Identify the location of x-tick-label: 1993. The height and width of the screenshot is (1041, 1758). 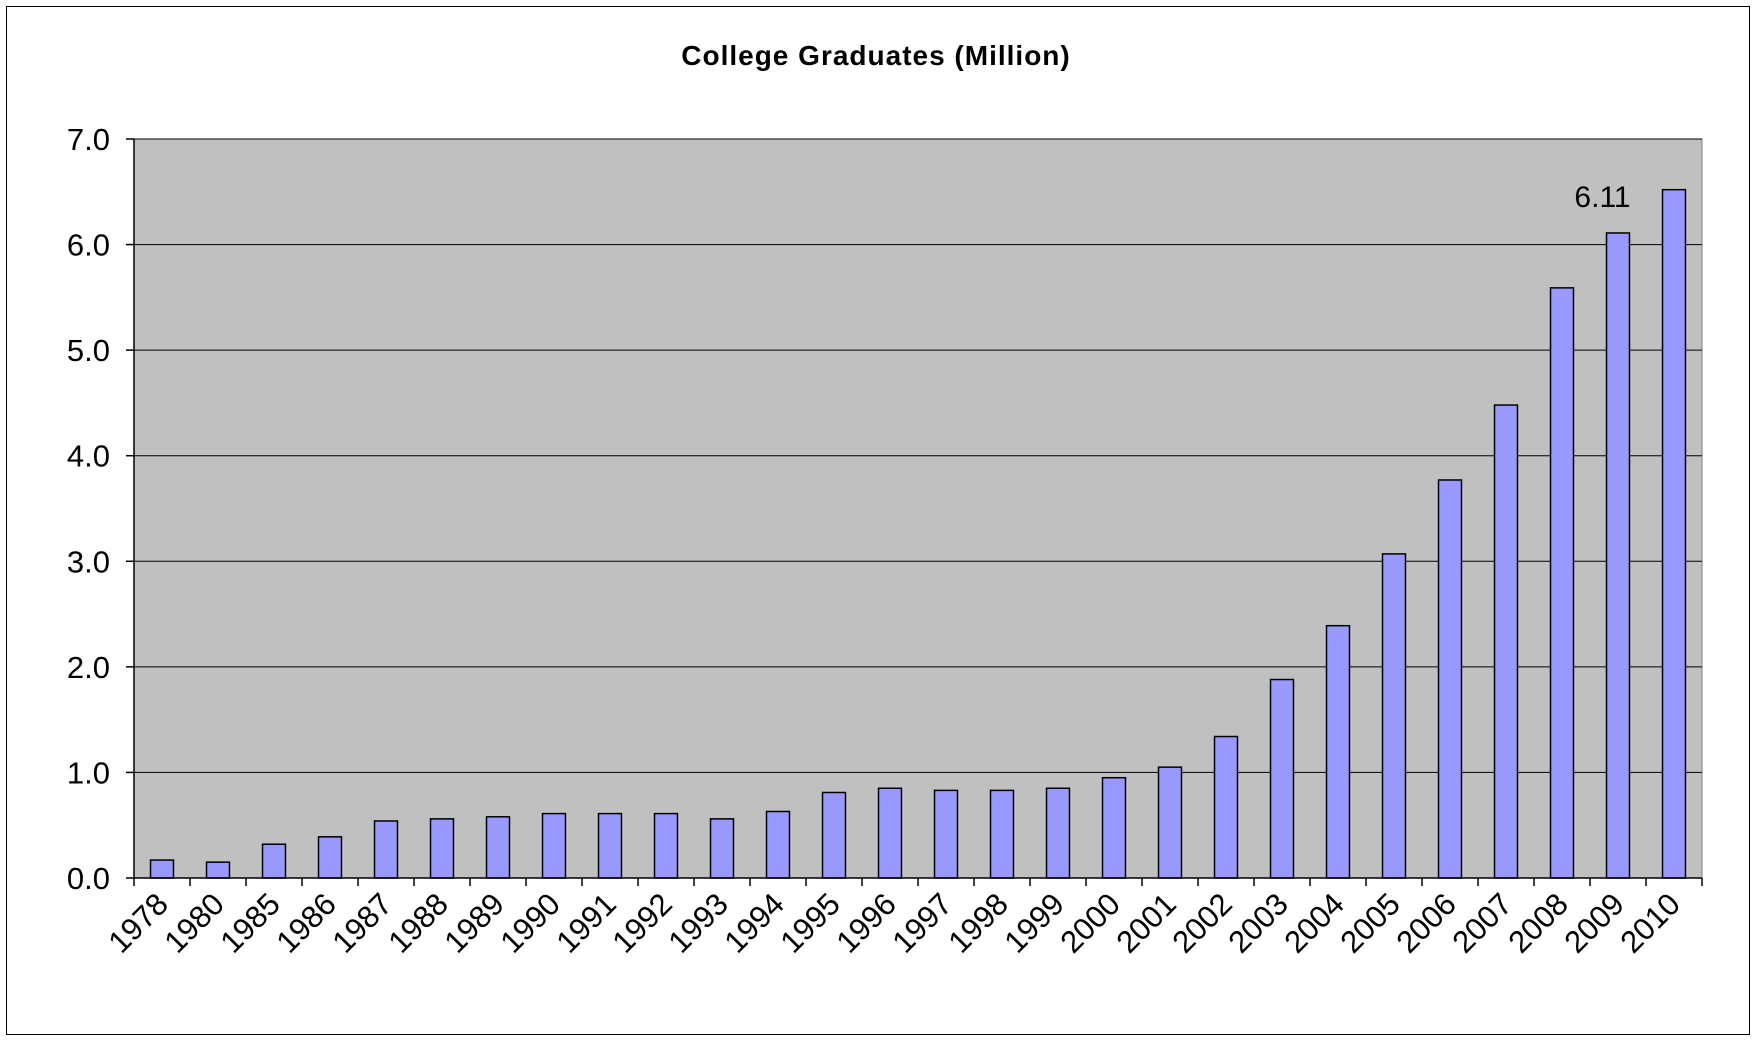
(698, 923).